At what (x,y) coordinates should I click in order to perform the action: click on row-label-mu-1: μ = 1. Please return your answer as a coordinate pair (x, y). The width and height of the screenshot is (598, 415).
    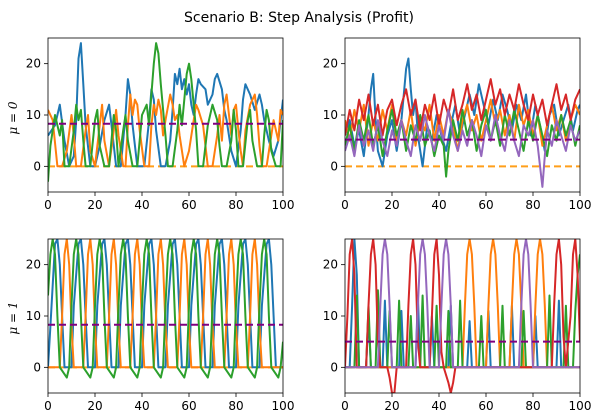
    Looking at the image, I should click on (13, 317).